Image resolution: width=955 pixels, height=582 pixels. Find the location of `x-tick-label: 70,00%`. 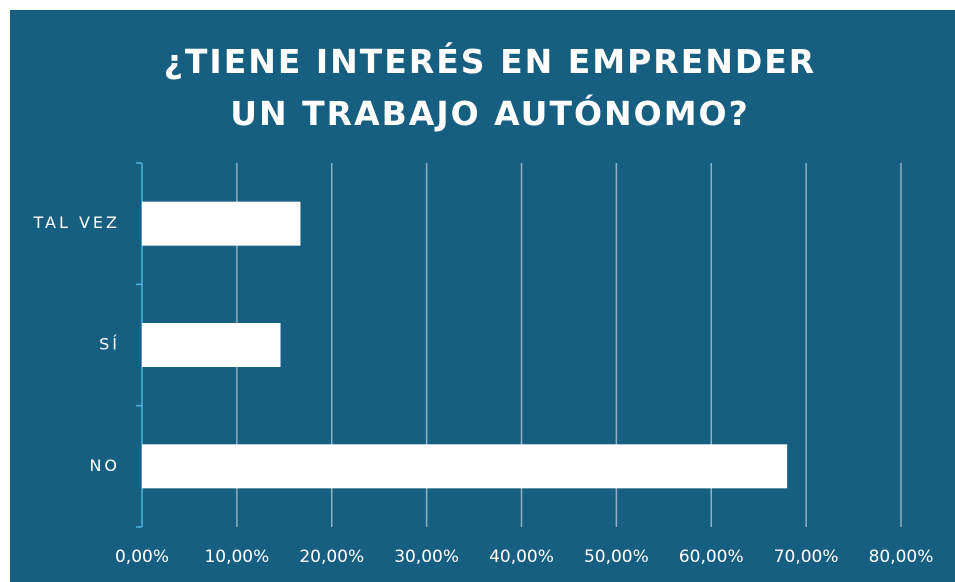

x-tick-label: 70,00% is located at coordinates (806, 557).